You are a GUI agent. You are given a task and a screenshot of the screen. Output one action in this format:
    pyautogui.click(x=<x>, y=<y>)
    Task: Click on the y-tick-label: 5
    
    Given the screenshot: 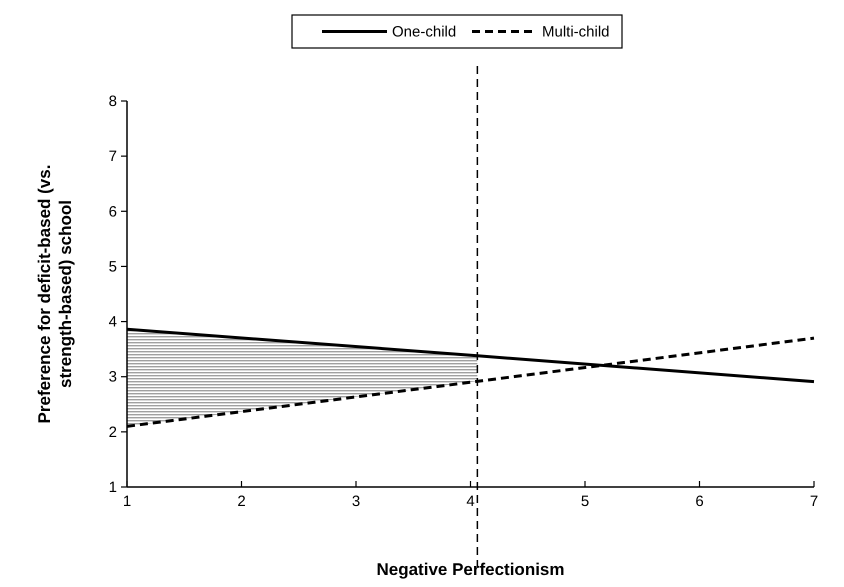 What is the action you would take?
    pyautogui.click(x=112, y=267)
    